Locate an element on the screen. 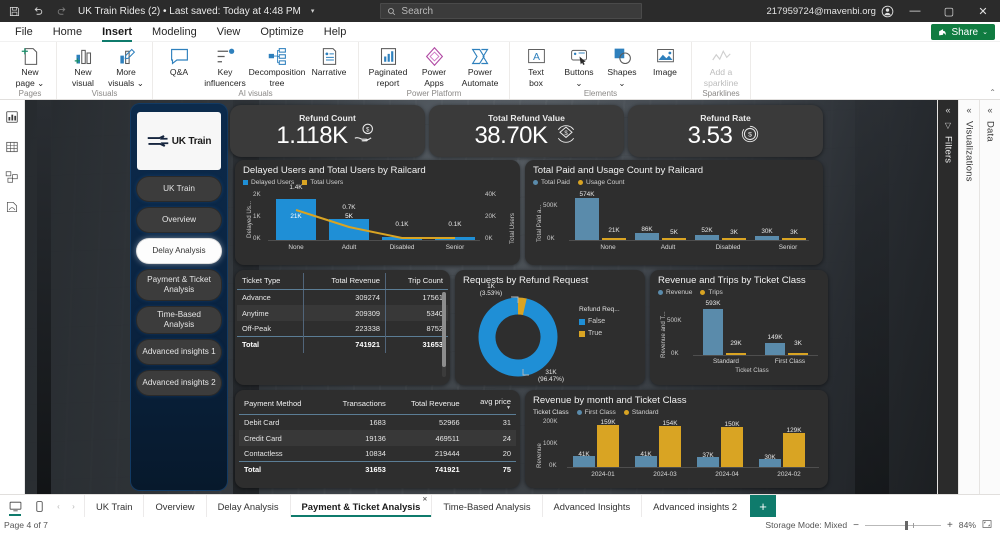  table-row: Off-Peak 223338 8752 is located at coordinates (342, 328).